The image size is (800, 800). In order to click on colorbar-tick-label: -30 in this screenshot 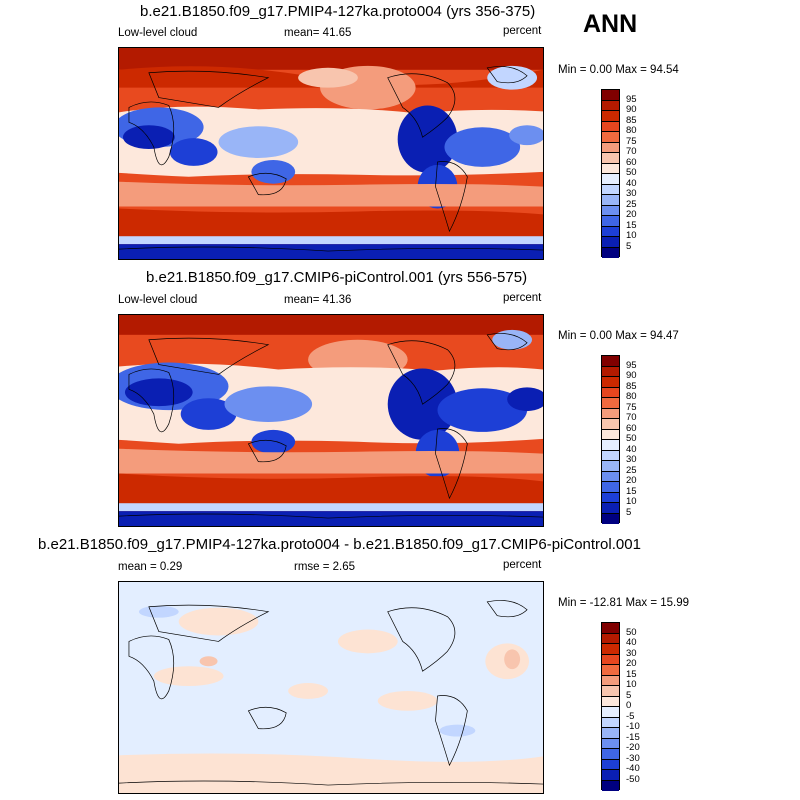, I will do `click(633, 758)`.